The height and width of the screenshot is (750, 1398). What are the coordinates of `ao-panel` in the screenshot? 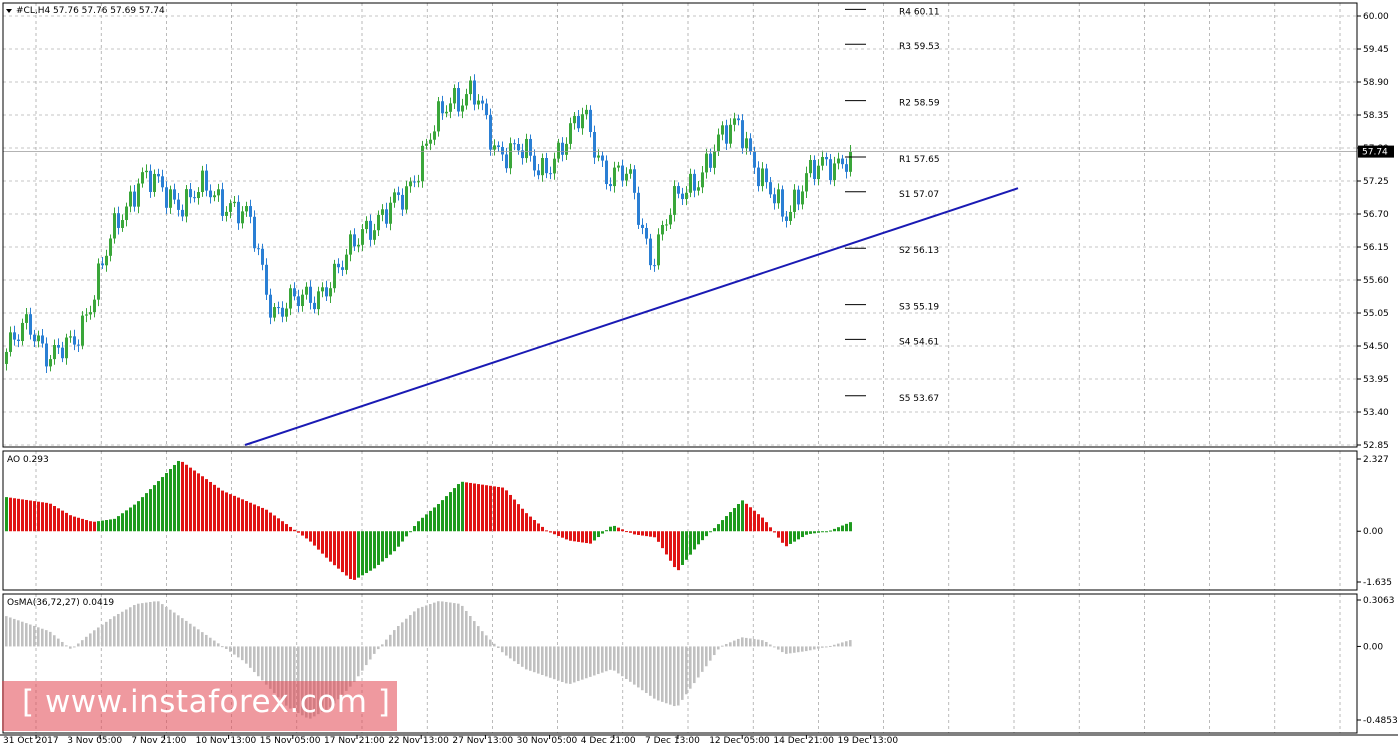 It's located at (428, 520).